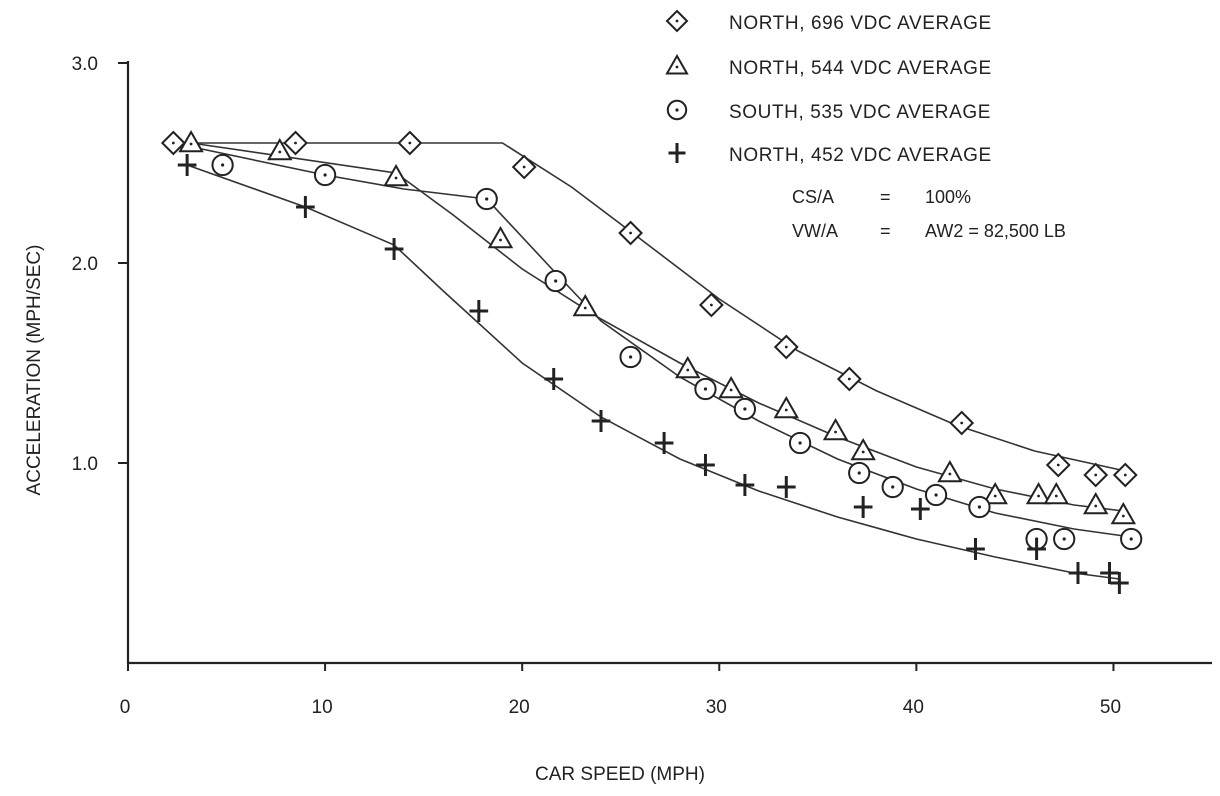 The image size is (1220, 796). Describe the element at coordinates (860, 23) in the screenshot. I see `legend-label: NORTH, 696 VDC AVERAGE` at that location.